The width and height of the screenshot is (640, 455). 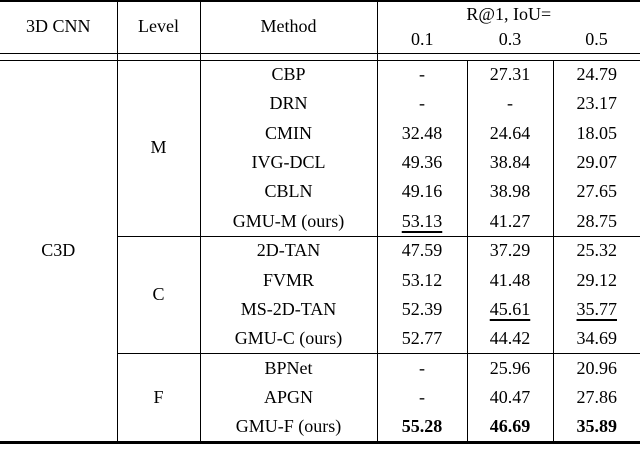 What do you see at coordinates (288, 280) in the screenshot?
I see `method-cell: FVMR` at bounding box center [288, 280].